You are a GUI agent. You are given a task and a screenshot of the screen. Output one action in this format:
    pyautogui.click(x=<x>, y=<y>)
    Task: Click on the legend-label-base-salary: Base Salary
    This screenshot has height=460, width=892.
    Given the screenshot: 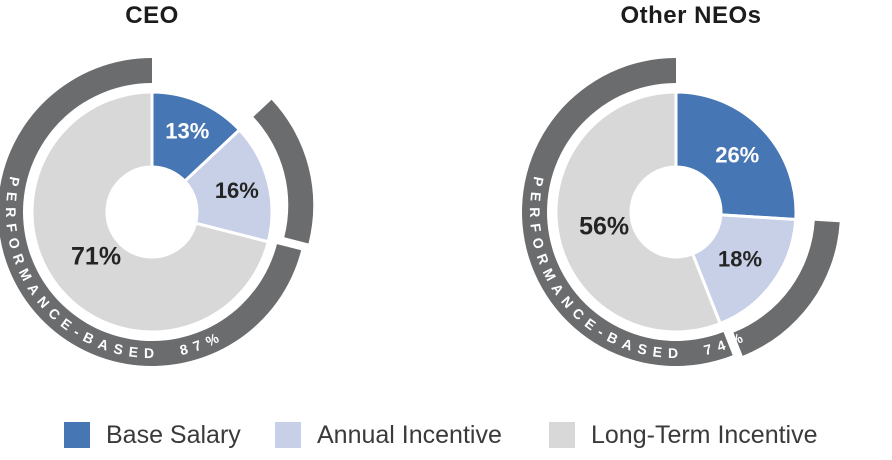 What is the action you would take?
    pyautogui.click(x=173, y=435)
    